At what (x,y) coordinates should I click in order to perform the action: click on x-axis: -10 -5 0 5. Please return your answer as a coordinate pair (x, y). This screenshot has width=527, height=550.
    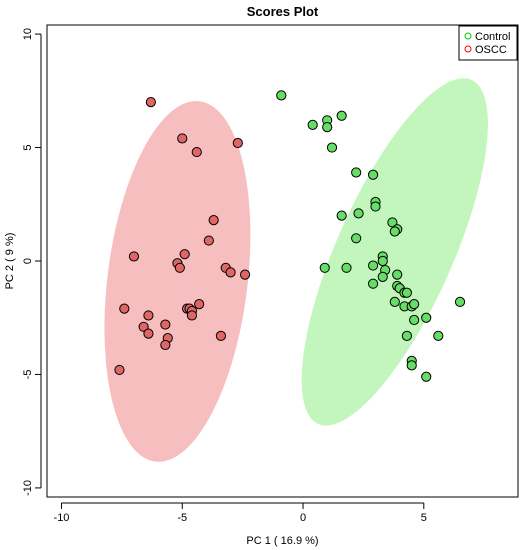
    Looking at the image, I should click on (240, 513).